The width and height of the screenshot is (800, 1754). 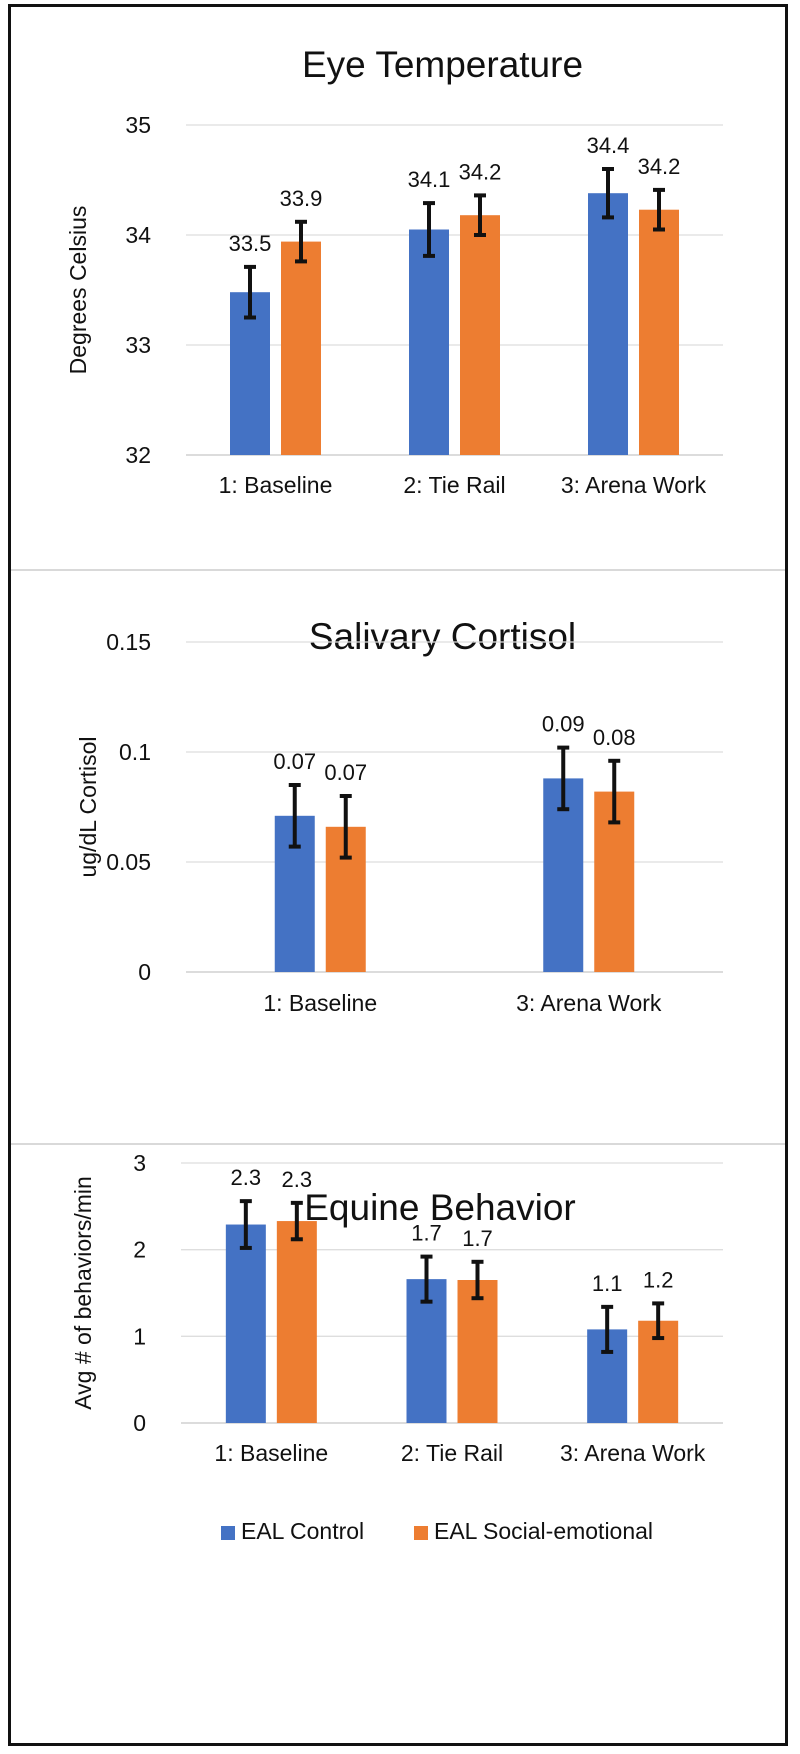 I want to click on y-axis-label: Degrees Celsius, so click(x=78, y=290).